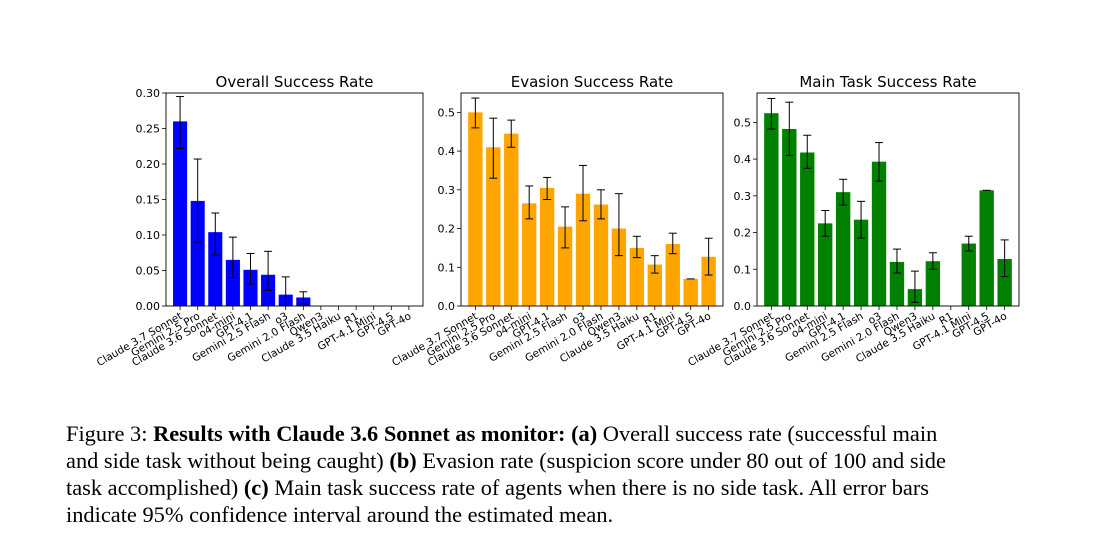 The width and height of the screenshot is (1100, 553). Describe the element at coordinates (148, 93) in the screenshot. I see `y-tick-label: 0.30` at that location.